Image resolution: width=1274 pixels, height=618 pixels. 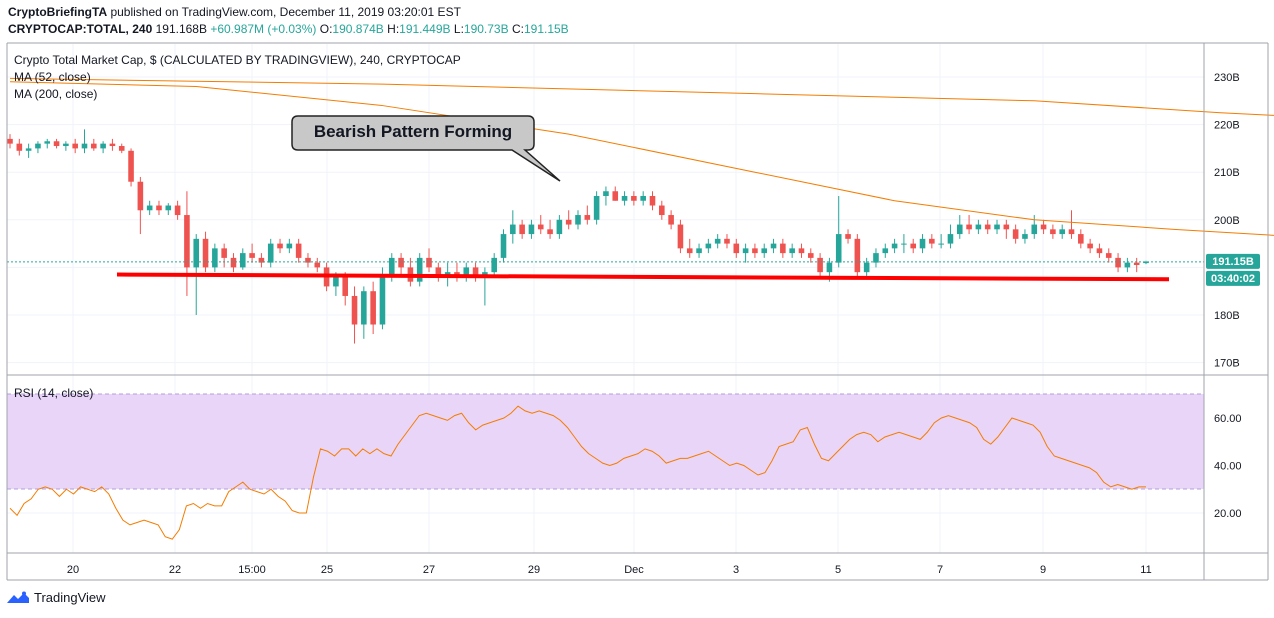 I want to click on price-tick-label: 180B, so click(x=1227, y=316).